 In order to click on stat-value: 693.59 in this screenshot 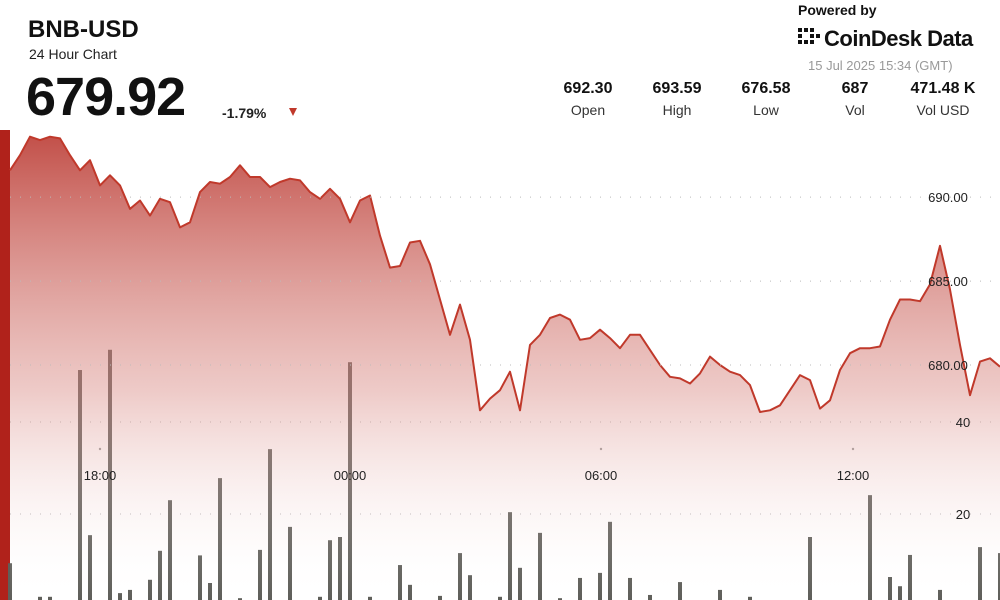, I will do `click(677, 88)`.